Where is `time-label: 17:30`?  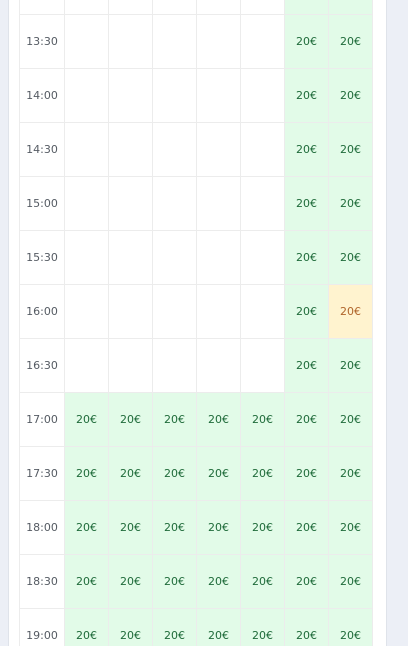
time-label: 17:30 is located at coordinates (42, 473).